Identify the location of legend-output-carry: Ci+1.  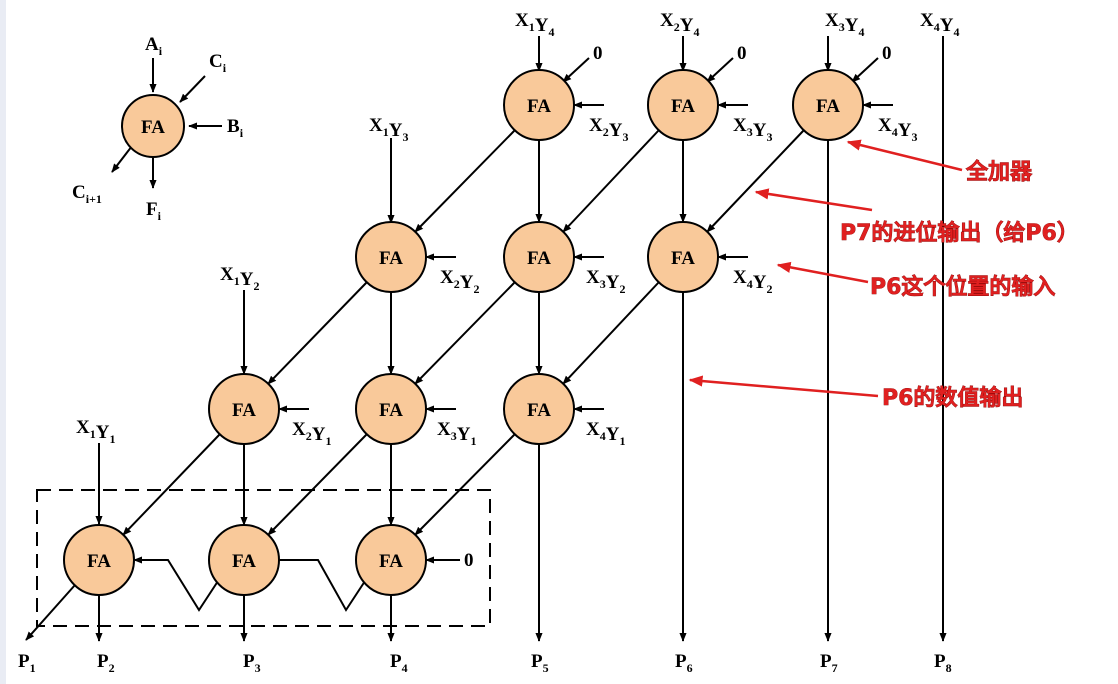
(87, 194).